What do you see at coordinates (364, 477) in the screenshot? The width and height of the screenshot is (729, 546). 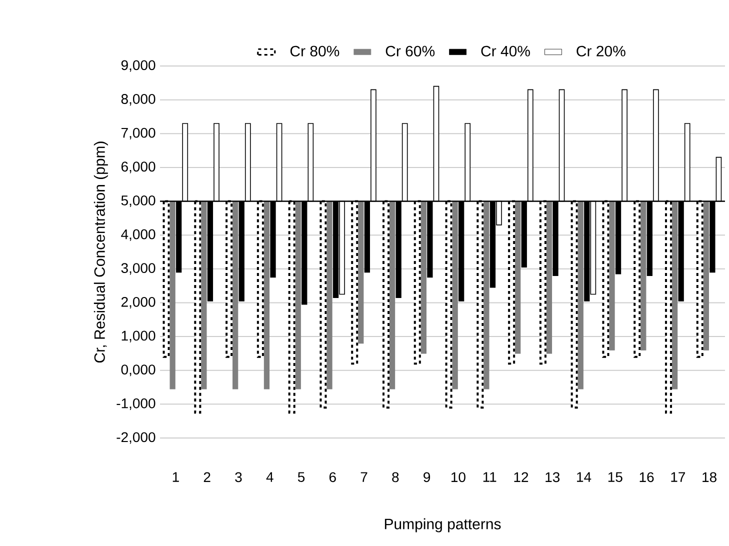 I see `x-tick-label: 7` at bounding box center [364, 477].